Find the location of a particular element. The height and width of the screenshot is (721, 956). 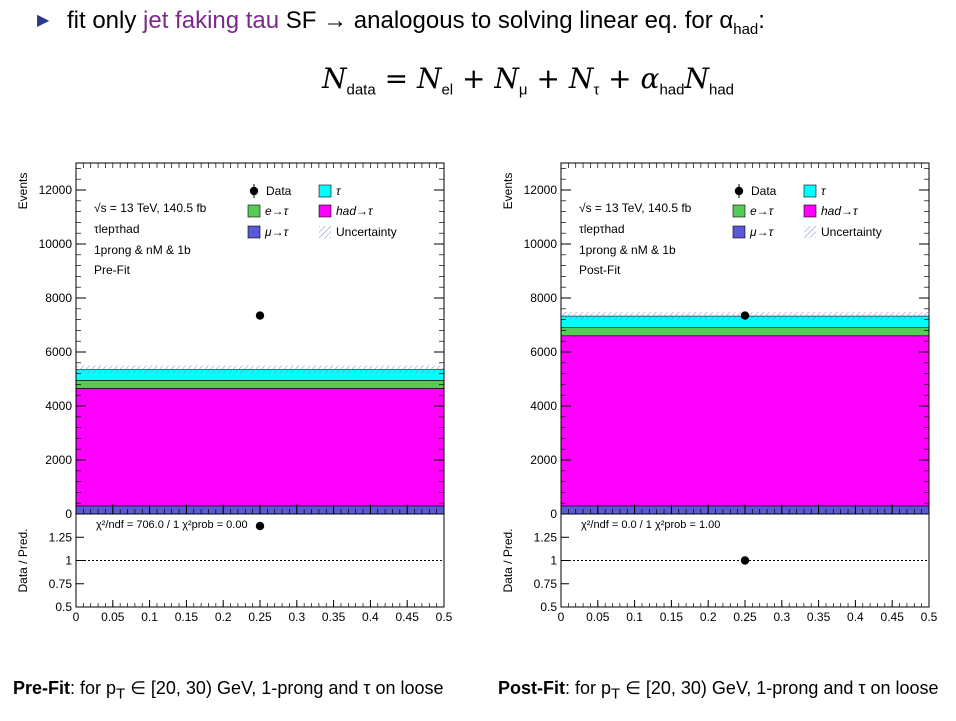

annotation-selection: 1prong & nM & 1b is located at coordinates (142, 250).